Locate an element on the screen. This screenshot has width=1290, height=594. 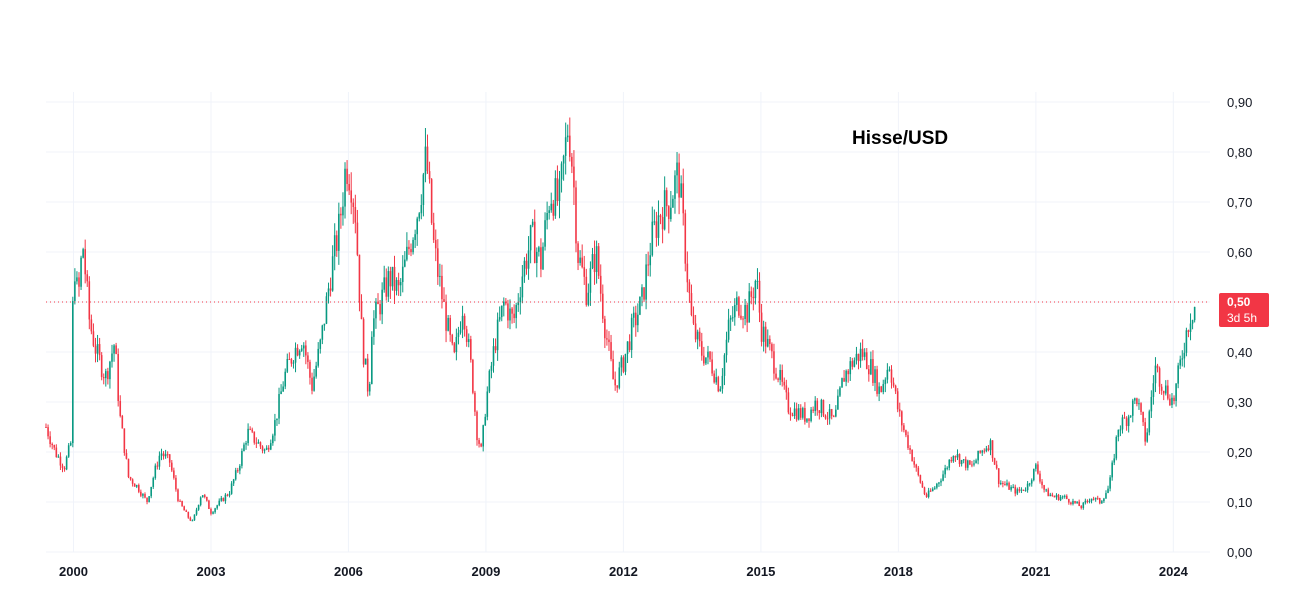
current-price-badge: 0,50 3d 5h is located at coordinates (1244, 310).